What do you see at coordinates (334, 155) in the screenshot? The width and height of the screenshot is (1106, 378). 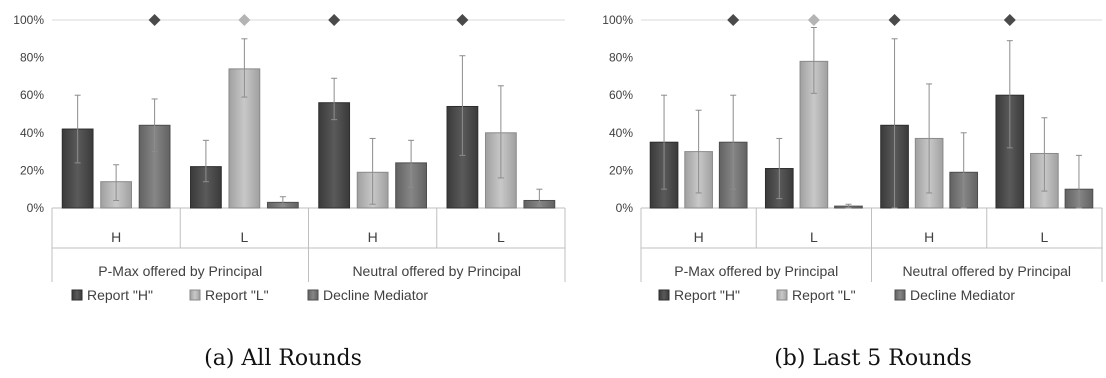 I see `bar-report-h` at bounding box center [334, 155].